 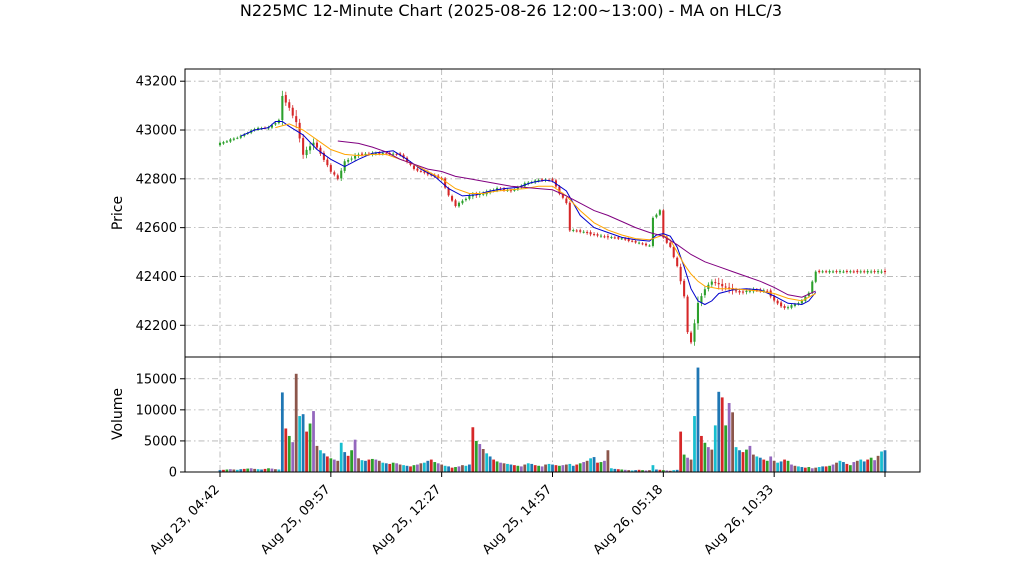 What do you see at coordinates (156, 326) in the screenshot?
I see `price-y-tick-label: 42200` at bounding box center [156, 326].